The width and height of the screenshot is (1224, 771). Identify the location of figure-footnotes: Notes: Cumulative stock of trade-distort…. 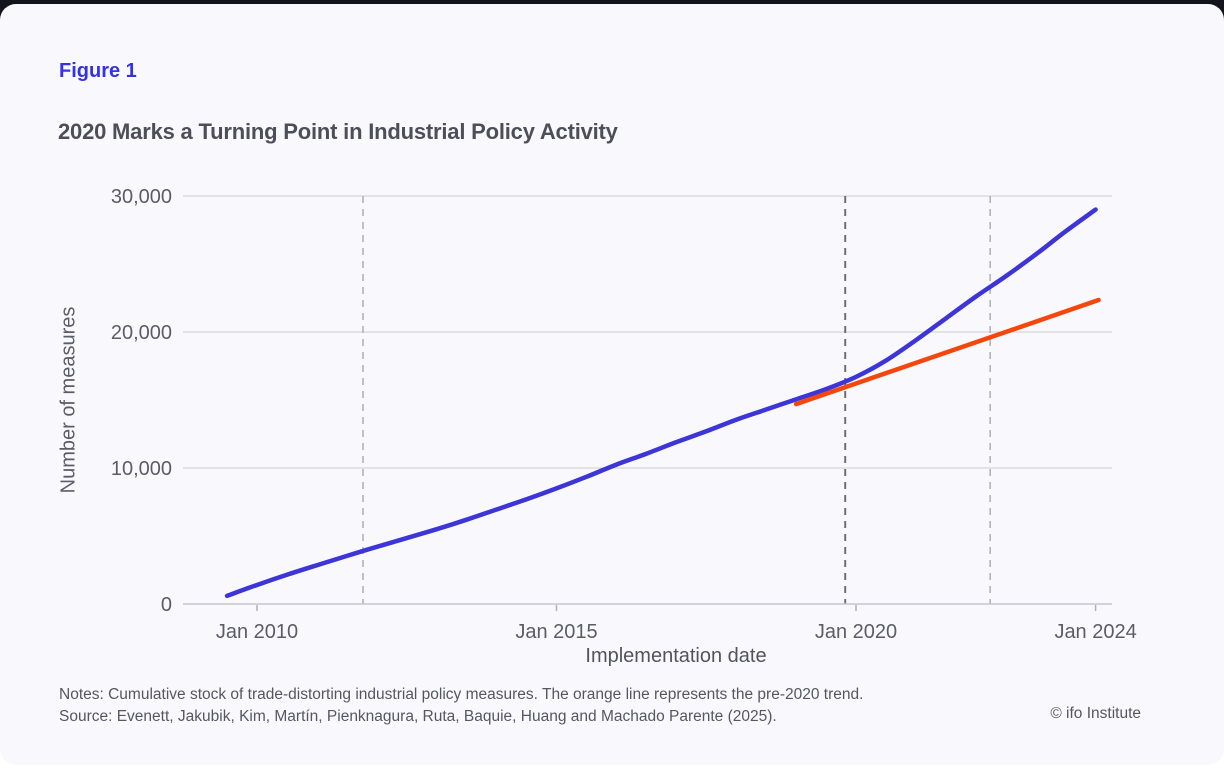
(461, 705).